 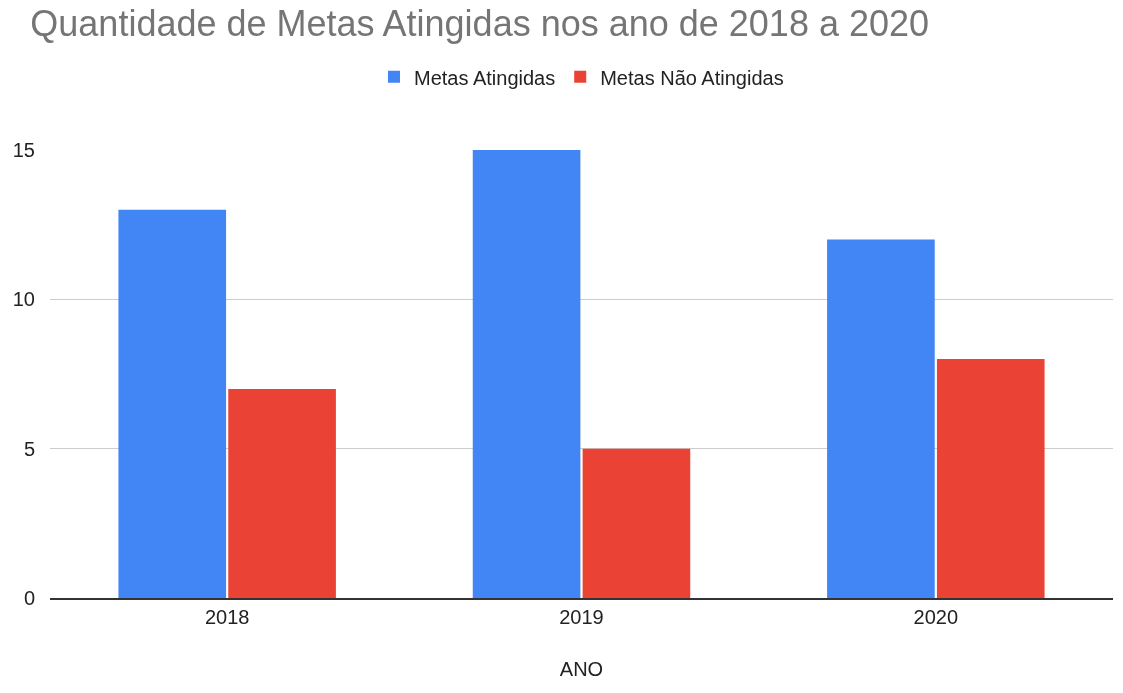 What do you see at coordinates (485, 77) in the screenshot?
I see `legend-label: Metas Atingidas` at bounding box center [485, 77].